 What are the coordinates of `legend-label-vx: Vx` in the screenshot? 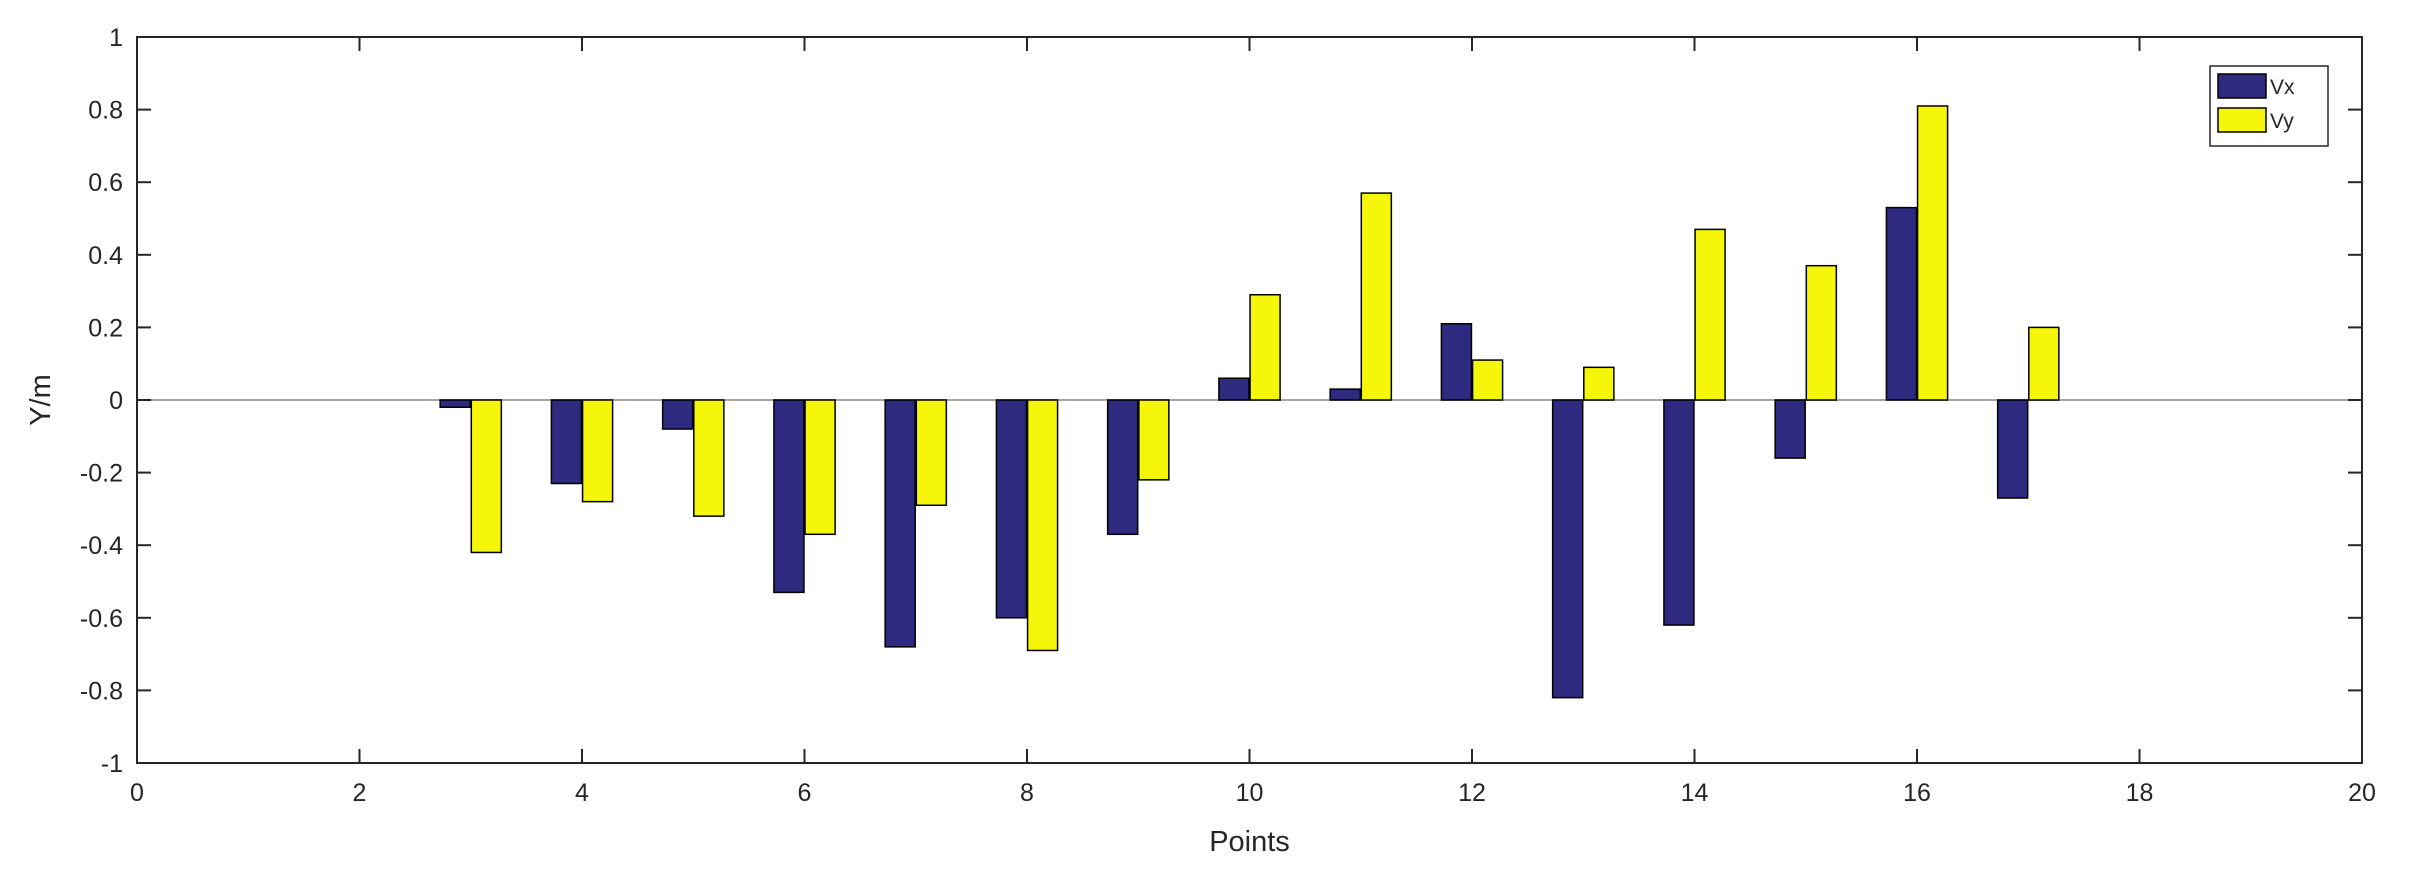 It's located at (2282, 87).